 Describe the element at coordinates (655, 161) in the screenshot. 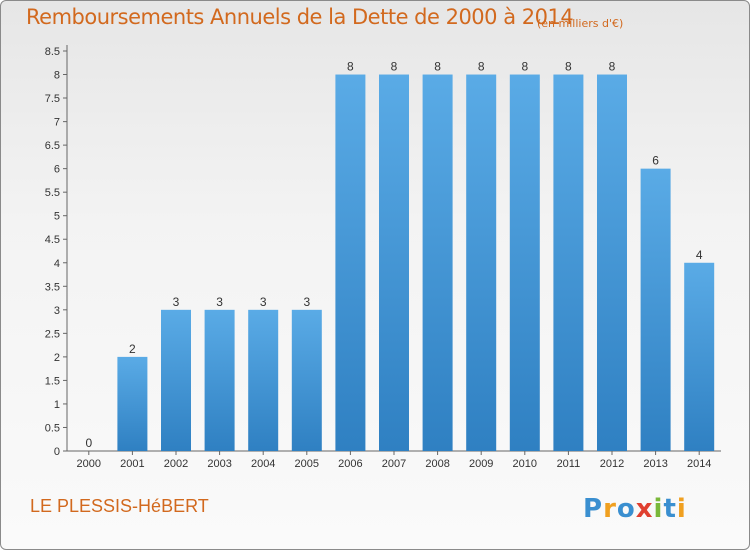

I see `bar-value-label: 6` at that location.